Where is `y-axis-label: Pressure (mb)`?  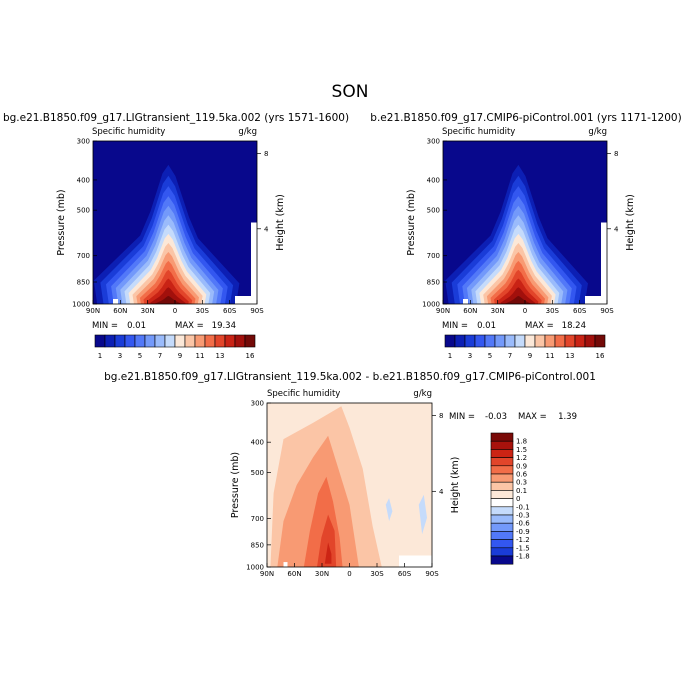 y-axis-label: Pressure (mb) is located at coordinates (411, 222).